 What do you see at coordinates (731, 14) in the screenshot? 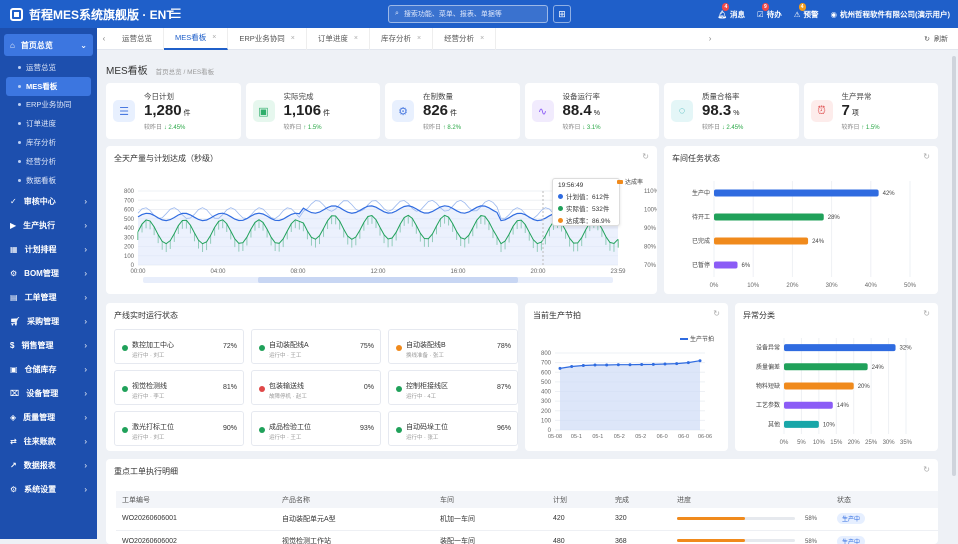
I see `messages-button: 🔔︎ 4 消息` at bounding box center [731, 14].